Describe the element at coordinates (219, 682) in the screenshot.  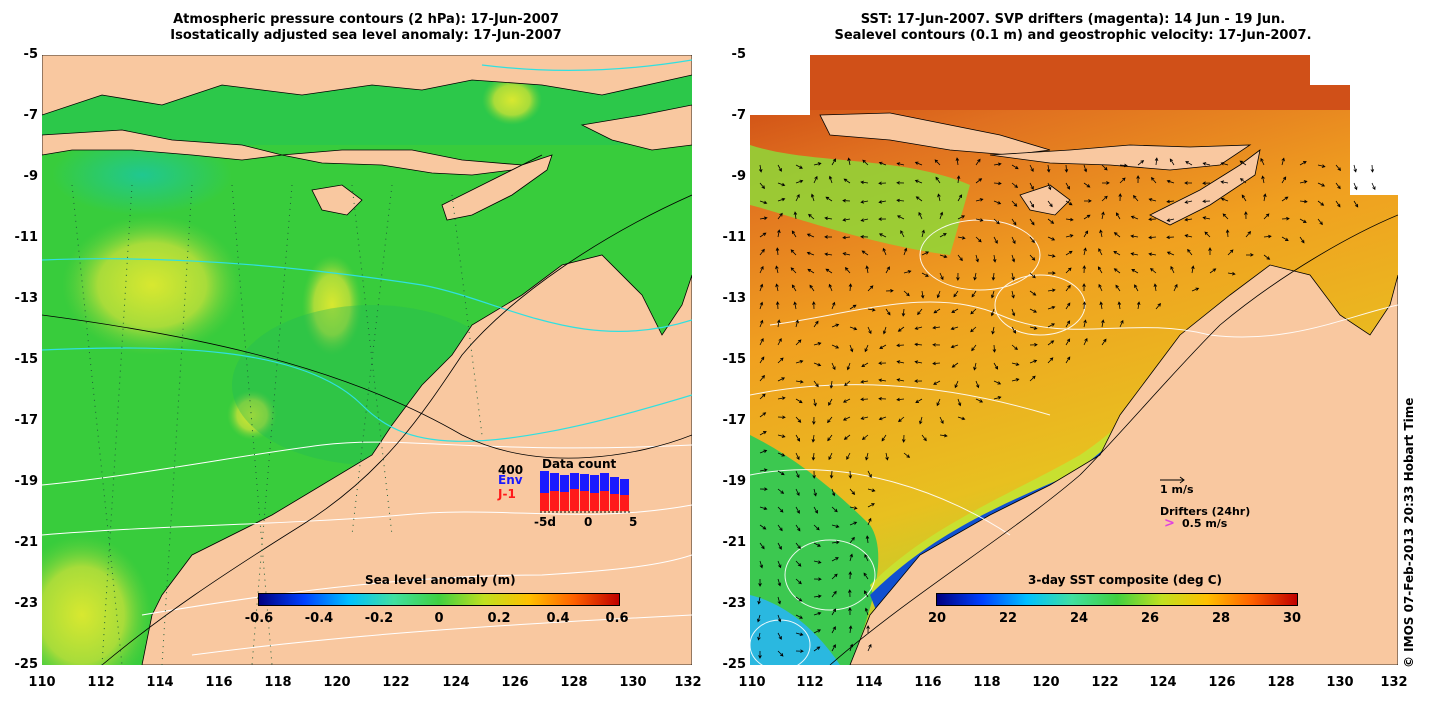
I see `x-tick: 116` at that location.